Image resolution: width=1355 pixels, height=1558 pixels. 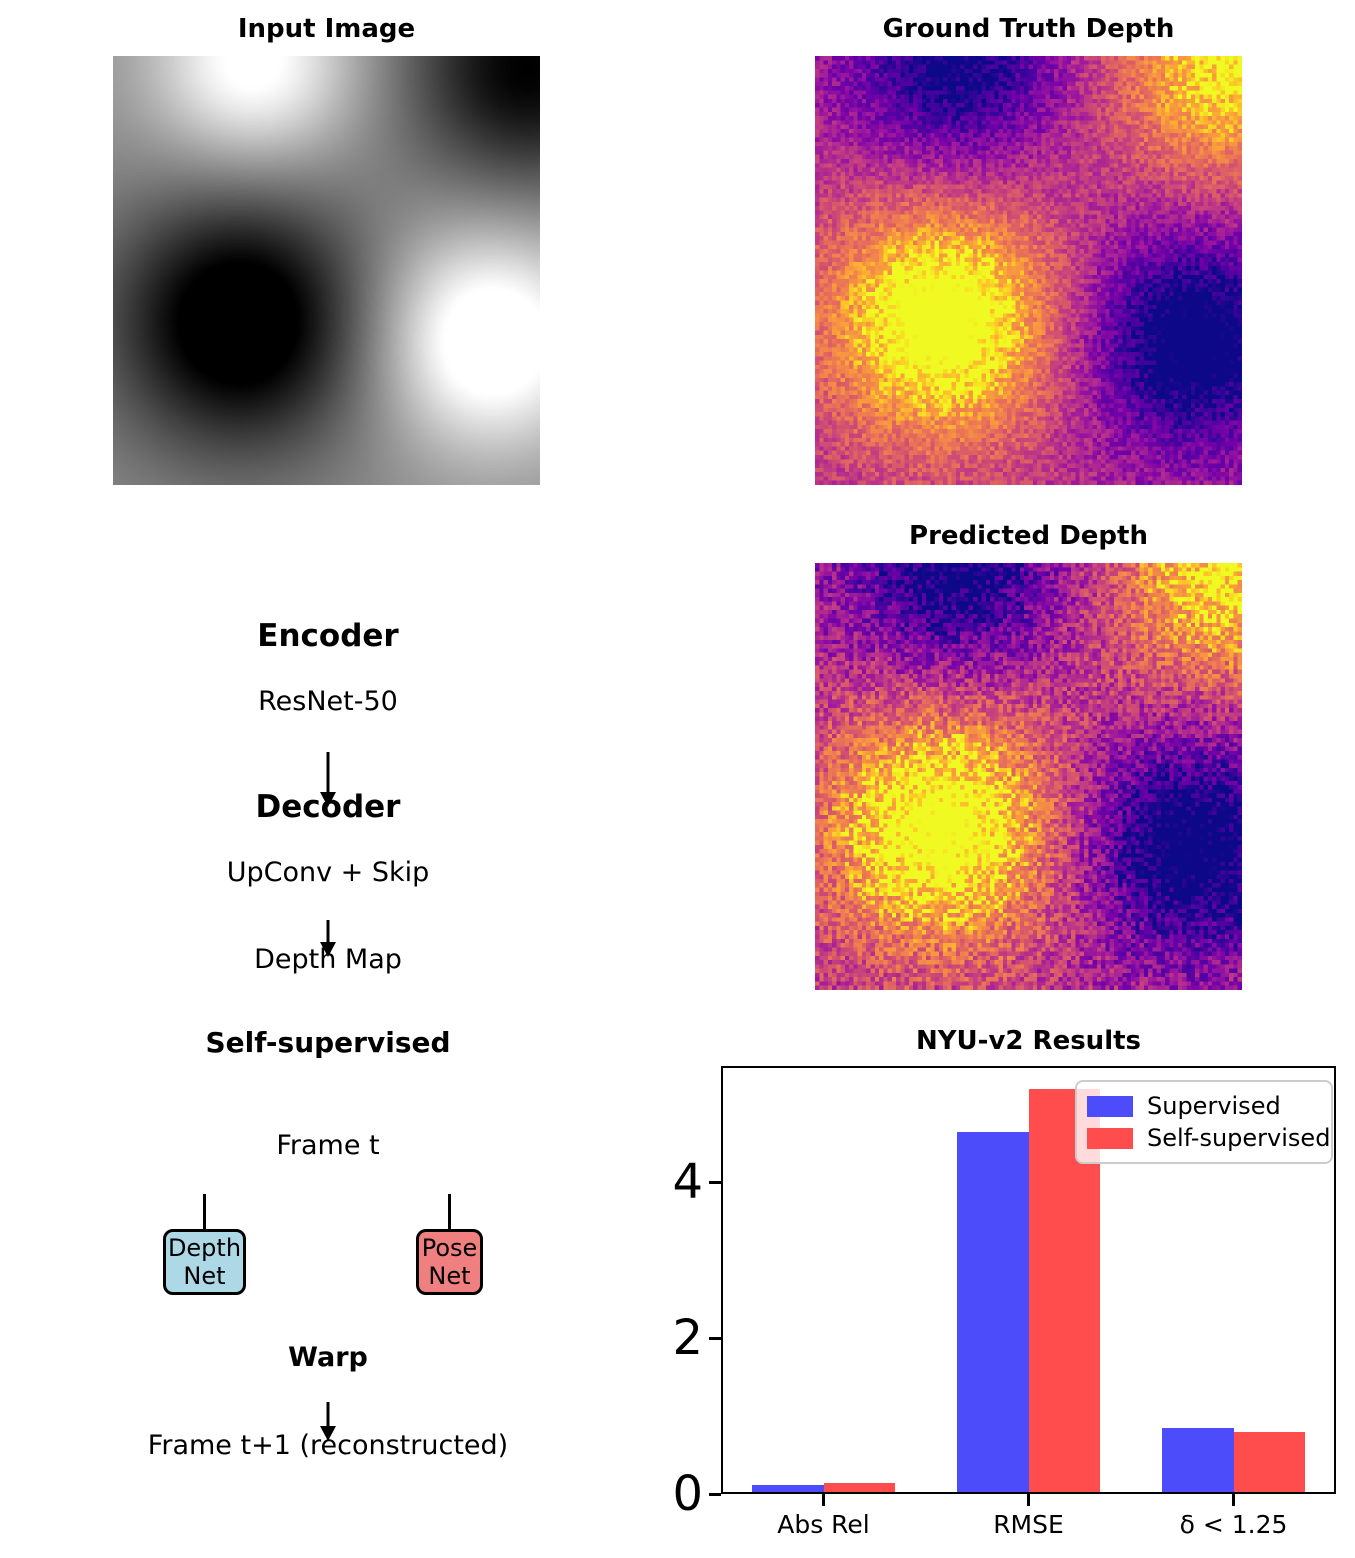 I want to click on x-tick-label: Abs Rel, so click(x=823, y=1524).